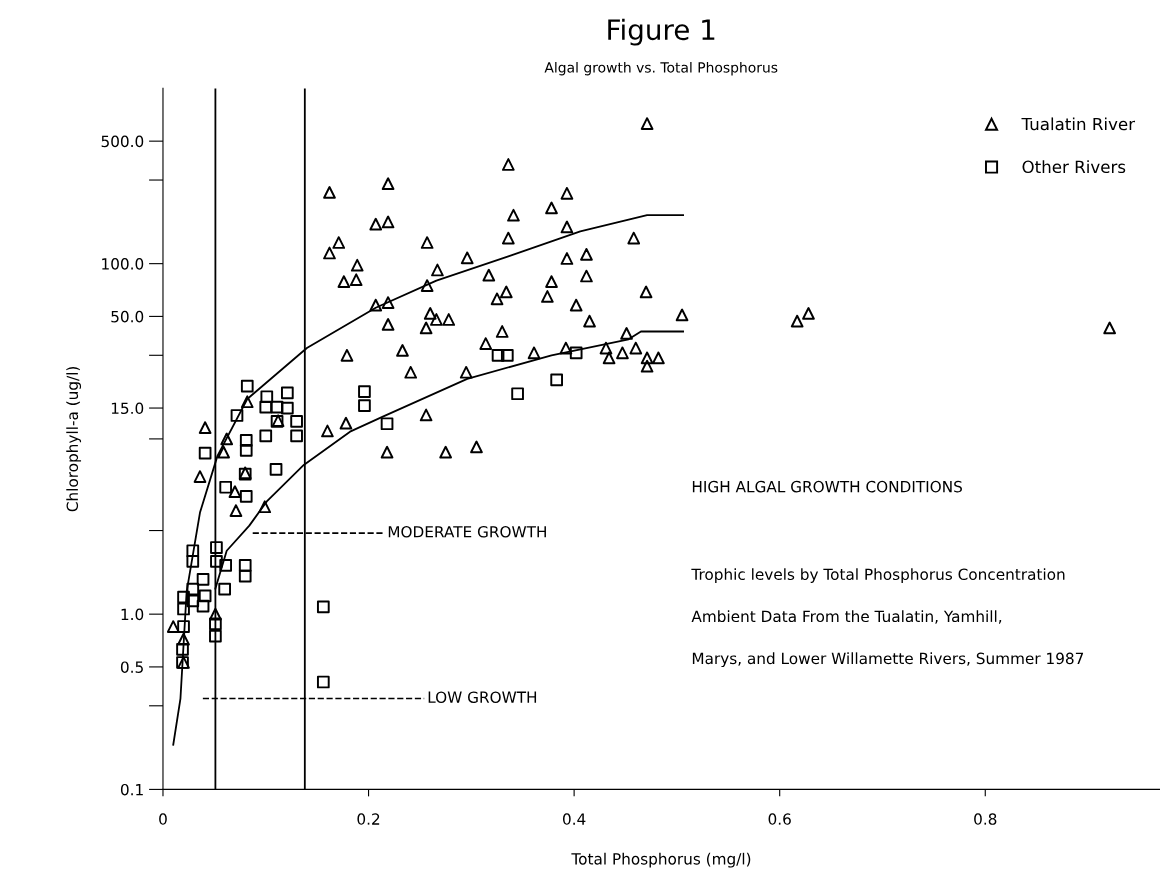  I want to click on legend-label: Other Rivers, so click(1074, 167).